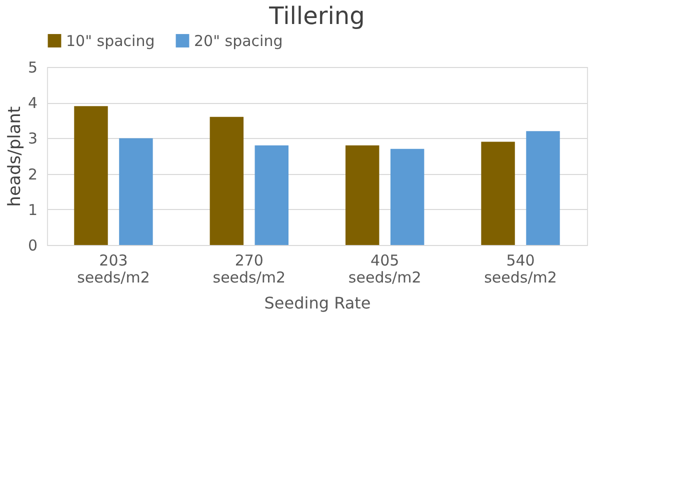 The image size is (683, 486). Describe the element at coordinates (317, 303) in the screenshot. I see `x-axis-title: Seeding Rate` at that location.